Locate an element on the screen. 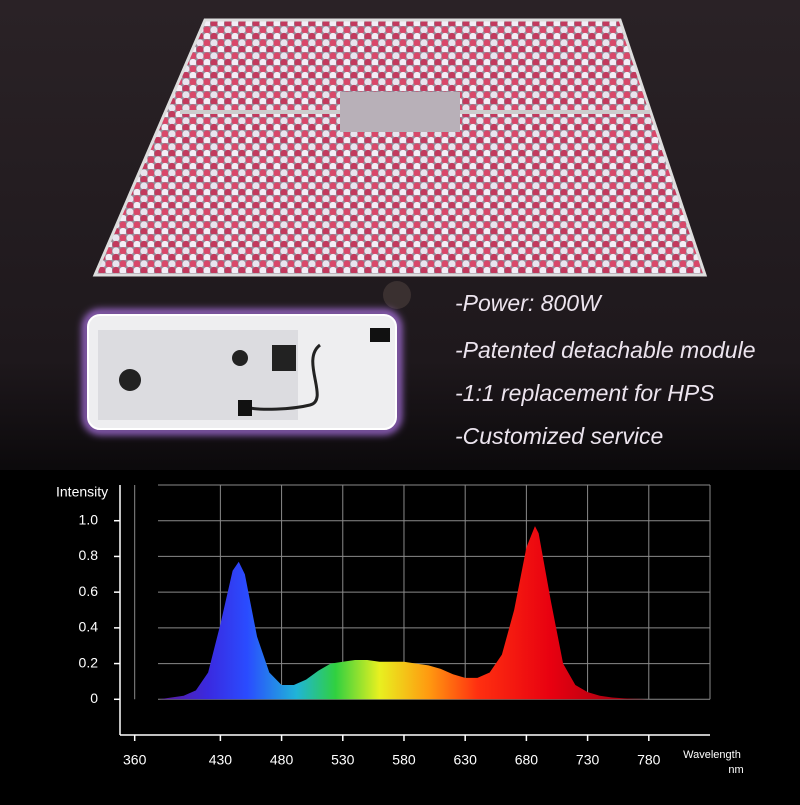 This screenshot has height=805, width=800. x-tick-label: 480 is located at coordinates (282, 760).